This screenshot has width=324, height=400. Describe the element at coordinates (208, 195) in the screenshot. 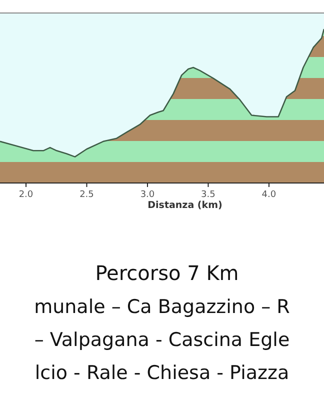

I see `x-tick-label: 3.5` at that location.